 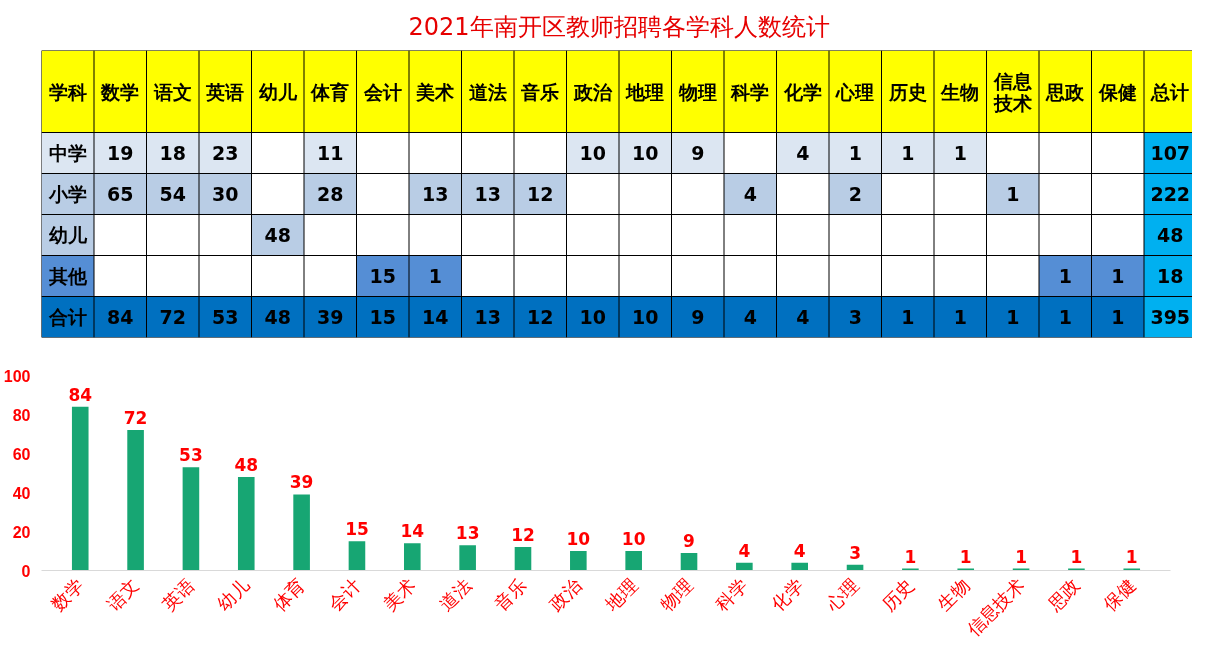 What do you see at coordinates (1063, 595) in the screenshot?
I see `x-tick-label: 思政` at bounding box center [1063, 595].